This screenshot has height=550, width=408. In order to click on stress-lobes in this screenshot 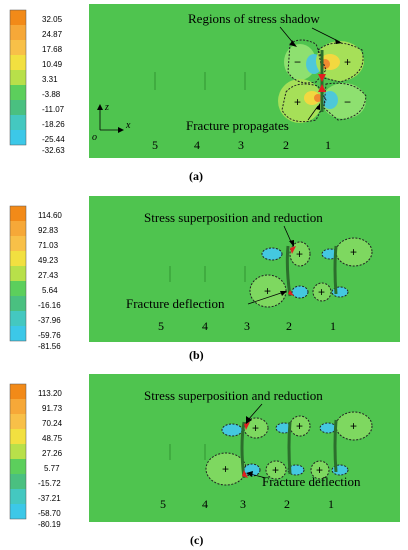, I will do `click(289, 448)`.